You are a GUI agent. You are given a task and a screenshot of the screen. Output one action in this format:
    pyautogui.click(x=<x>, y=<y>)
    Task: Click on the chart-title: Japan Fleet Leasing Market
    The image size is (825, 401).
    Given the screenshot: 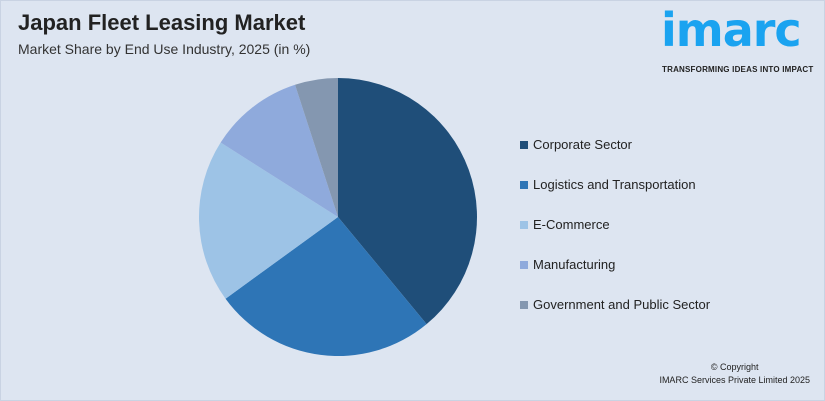 What is the action you would take?
    pyautogui.click(x=162, y=22)
    